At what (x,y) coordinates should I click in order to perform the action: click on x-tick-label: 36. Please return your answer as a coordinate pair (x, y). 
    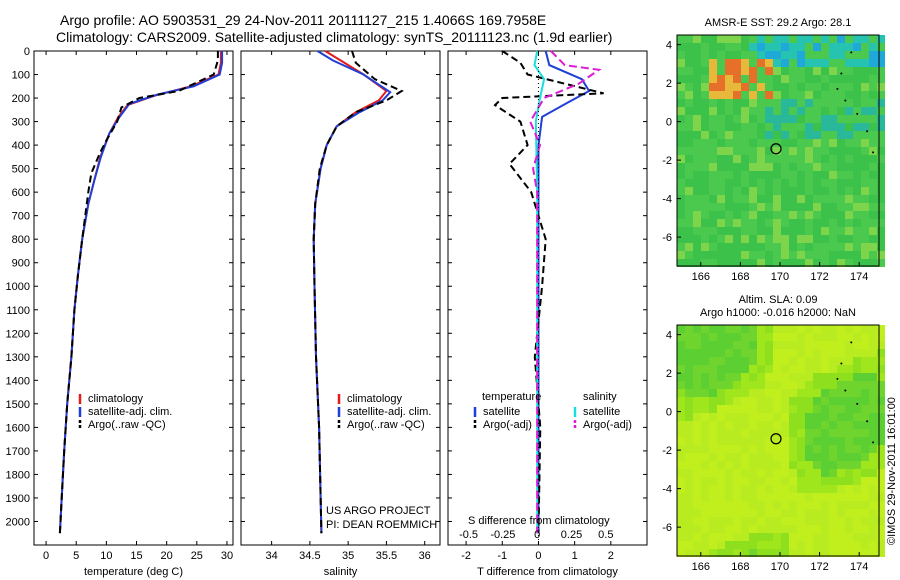
    Looking at the image, I should click on (425, 556).